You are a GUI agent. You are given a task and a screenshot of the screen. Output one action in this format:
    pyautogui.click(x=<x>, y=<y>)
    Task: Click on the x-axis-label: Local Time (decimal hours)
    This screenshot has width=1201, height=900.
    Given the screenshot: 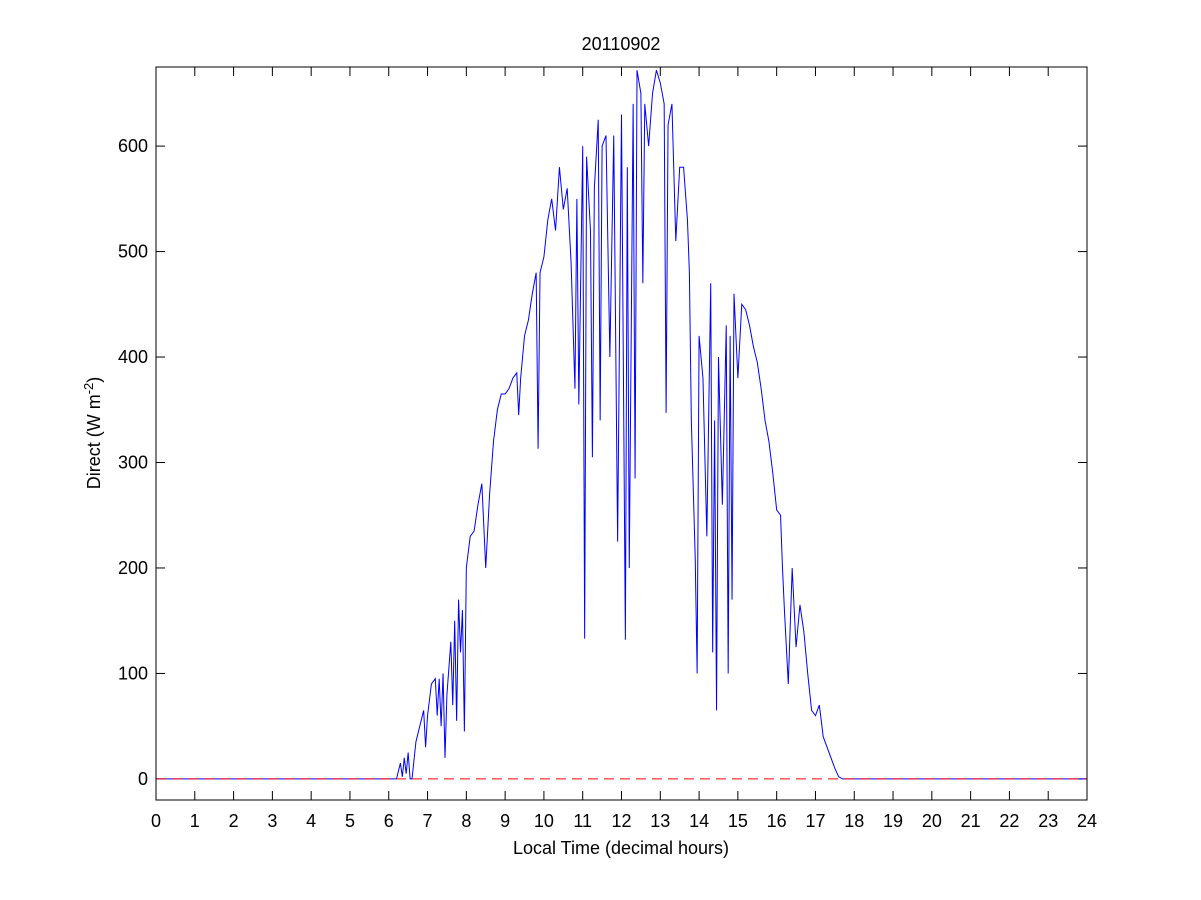 What is the action you would take?
    pyautogui.click(x=621, y=848)
    